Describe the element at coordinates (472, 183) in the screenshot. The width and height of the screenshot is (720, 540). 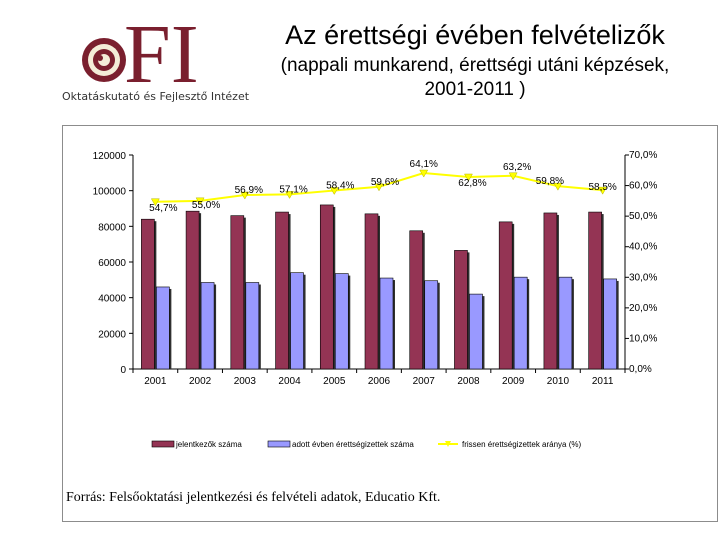
I see `data-label: 62,8%` at that location.